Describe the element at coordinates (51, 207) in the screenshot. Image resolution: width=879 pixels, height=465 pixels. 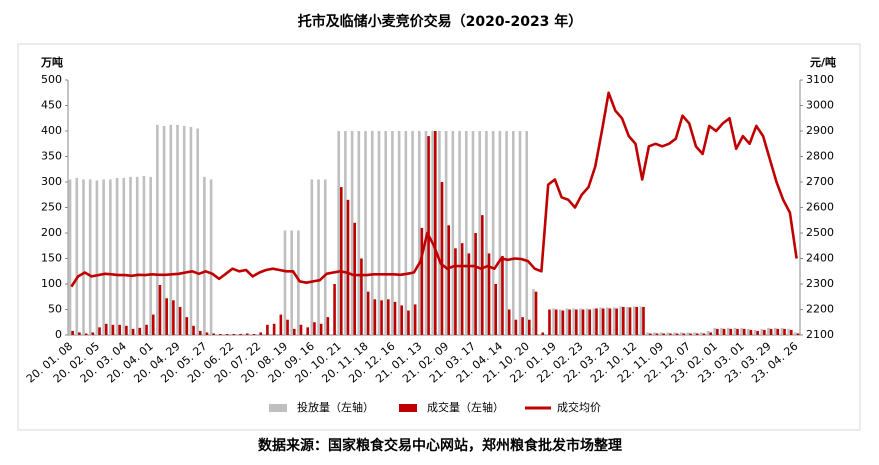
I see `y-tick-label: 250` at that location.